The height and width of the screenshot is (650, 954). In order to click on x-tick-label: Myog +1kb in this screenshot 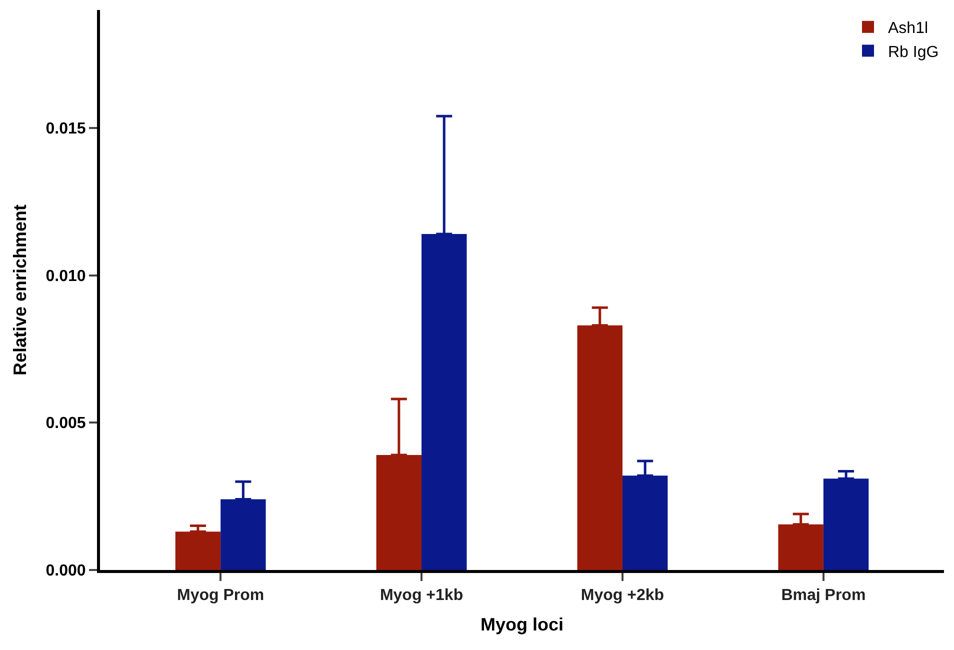, I will do `click(422, 595)`.